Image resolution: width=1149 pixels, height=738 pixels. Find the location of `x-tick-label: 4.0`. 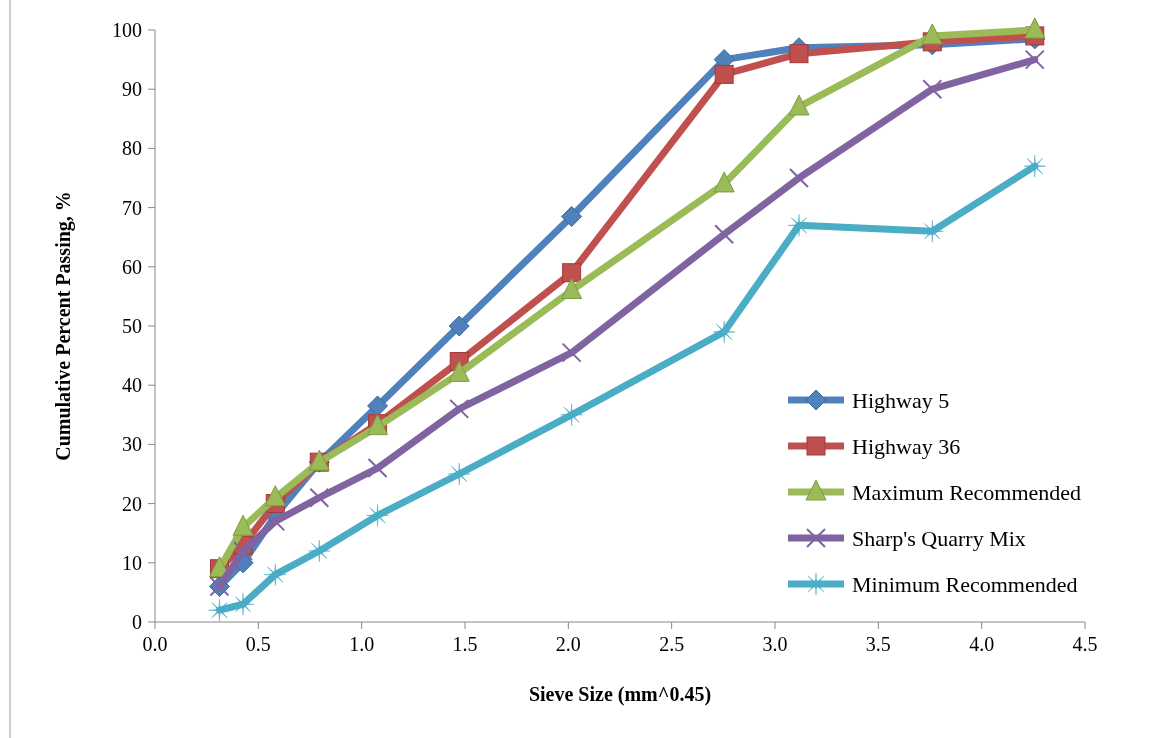

x-tick-label: 4.0 is located at coordinates (982, 644).